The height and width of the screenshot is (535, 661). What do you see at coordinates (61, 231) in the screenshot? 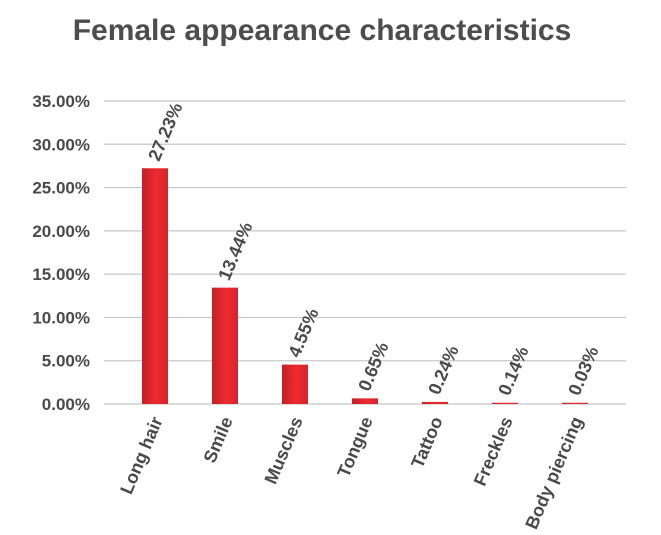
I see `y-tick-label: 20.00%` at bounding box center [61, 231].